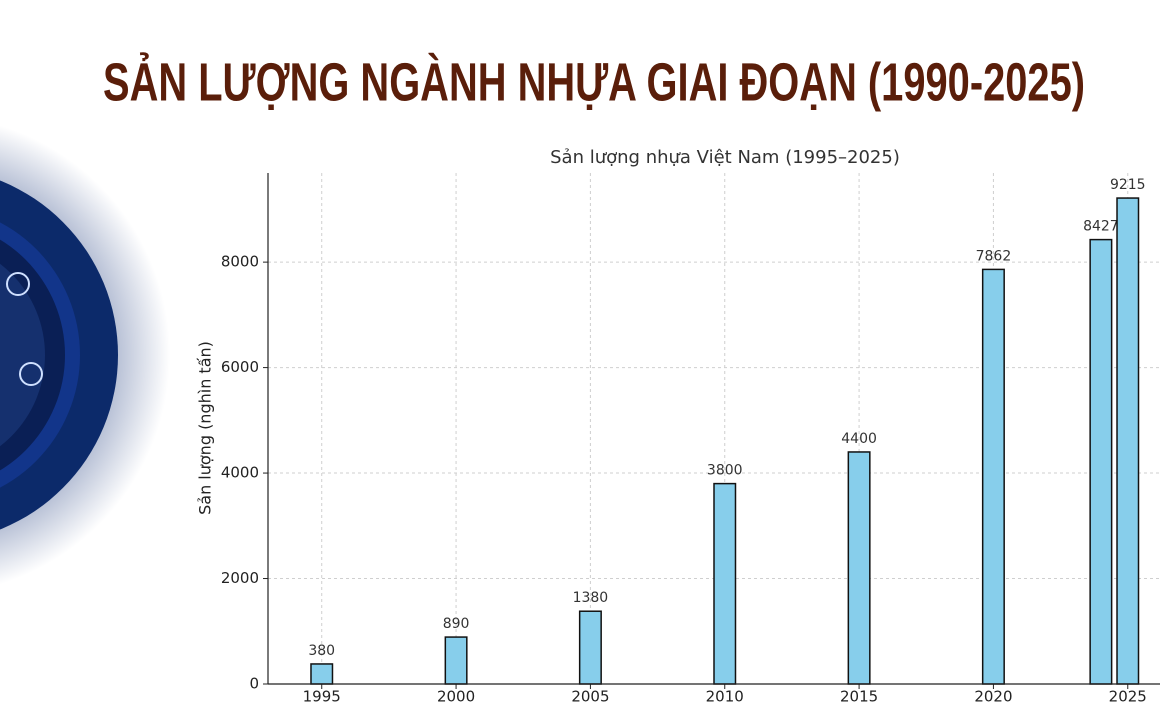 Image resolution: width=1160 pixels, height=711 pixels. I want to click on value-label: 7862, so click(994, 256).